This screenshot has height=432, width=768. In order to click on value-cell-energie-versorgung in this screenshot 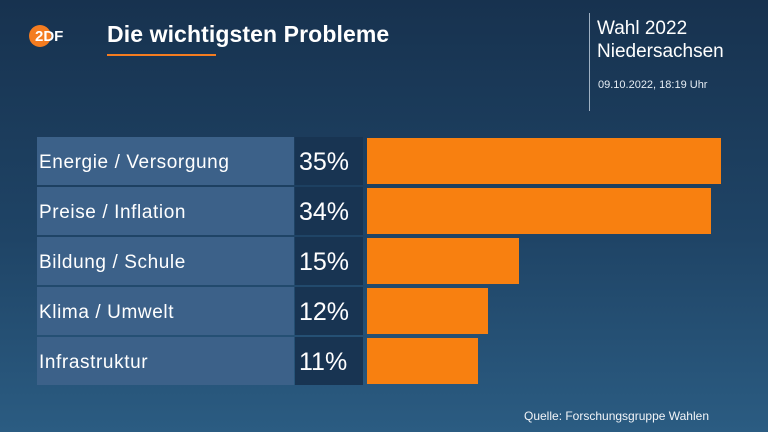, I will do `click(329, 161)`.